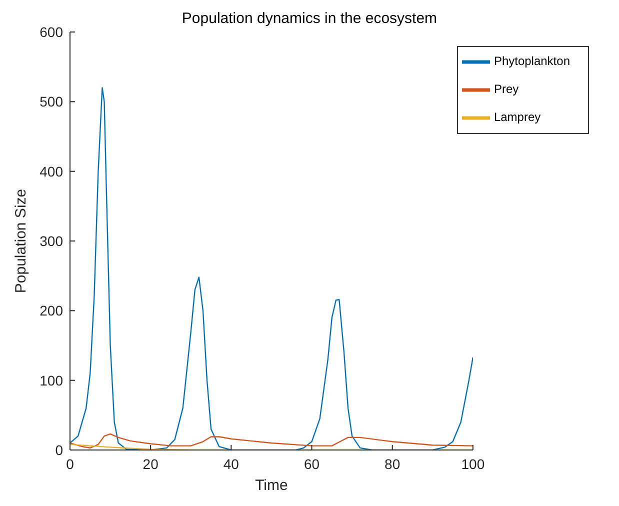  I want to click on y-tick-label: 300, so click(52, 240).